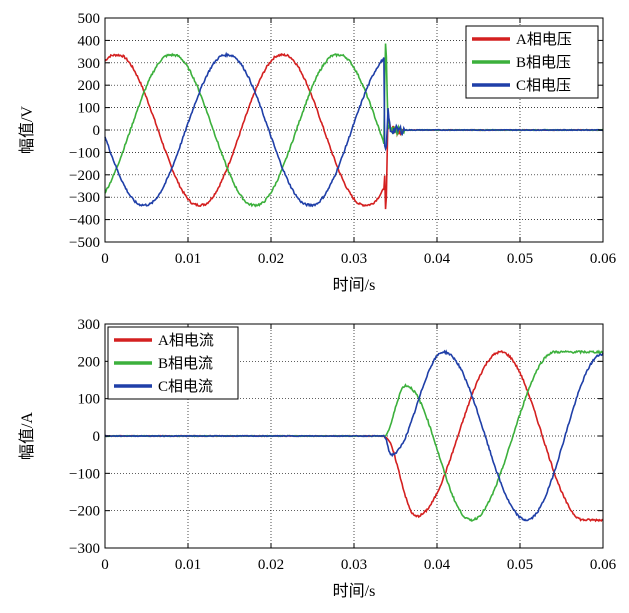 The image size is (629, 613). Describe the element at coordinates (185, 386) in the screenshot. I see `legend-label: C相电流` at that location.